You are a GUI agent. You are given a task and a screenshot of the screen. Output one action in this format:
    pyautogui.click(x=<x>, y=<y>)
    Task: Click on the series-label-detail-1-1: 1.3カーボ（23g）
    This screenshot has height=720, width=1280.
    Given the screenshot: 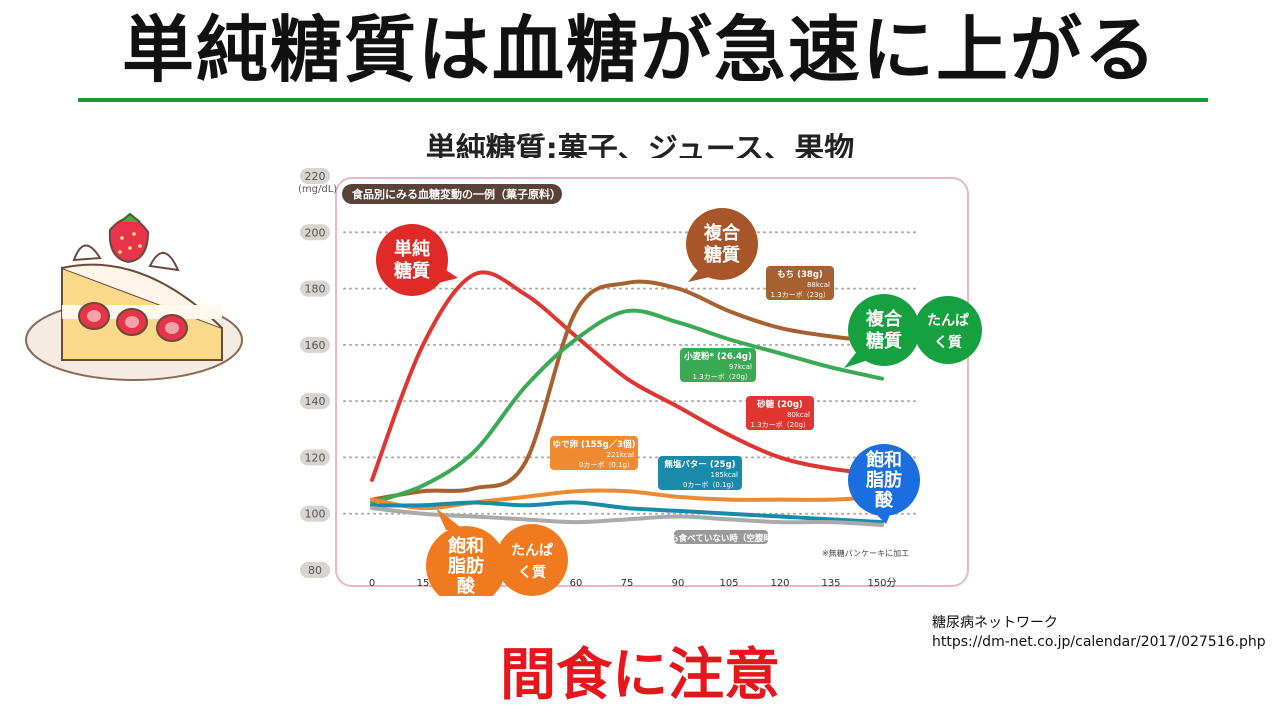 What is the action you would take?
    pyautogui.click(x=800, y=295)
    